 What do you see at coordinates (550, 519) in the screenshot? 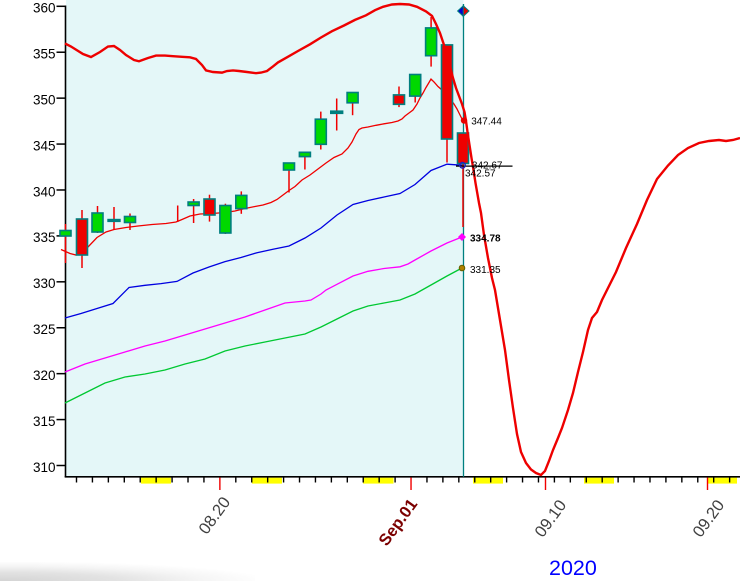
I see `svg-text: 09.10` at bounding box center [550, 519].